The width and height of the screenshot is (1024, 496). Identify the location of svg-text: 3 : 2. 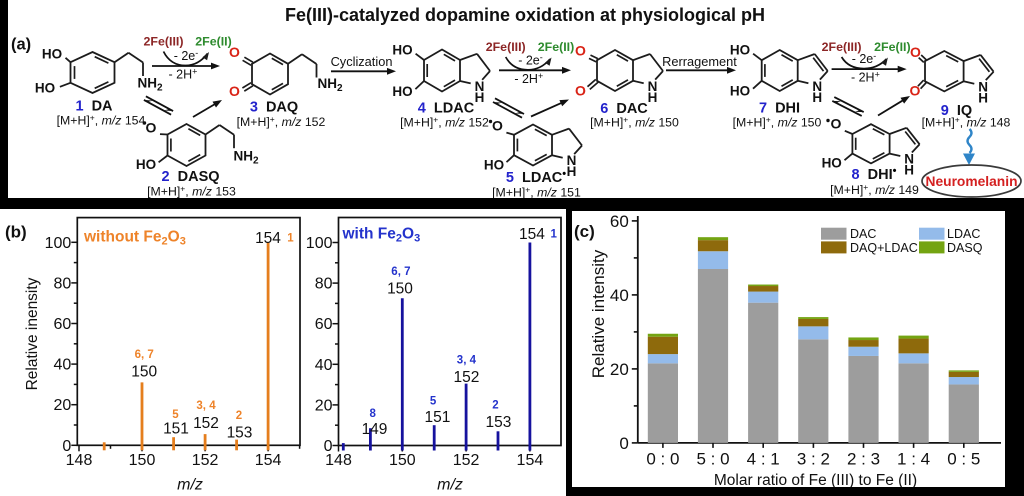
(813, 459).